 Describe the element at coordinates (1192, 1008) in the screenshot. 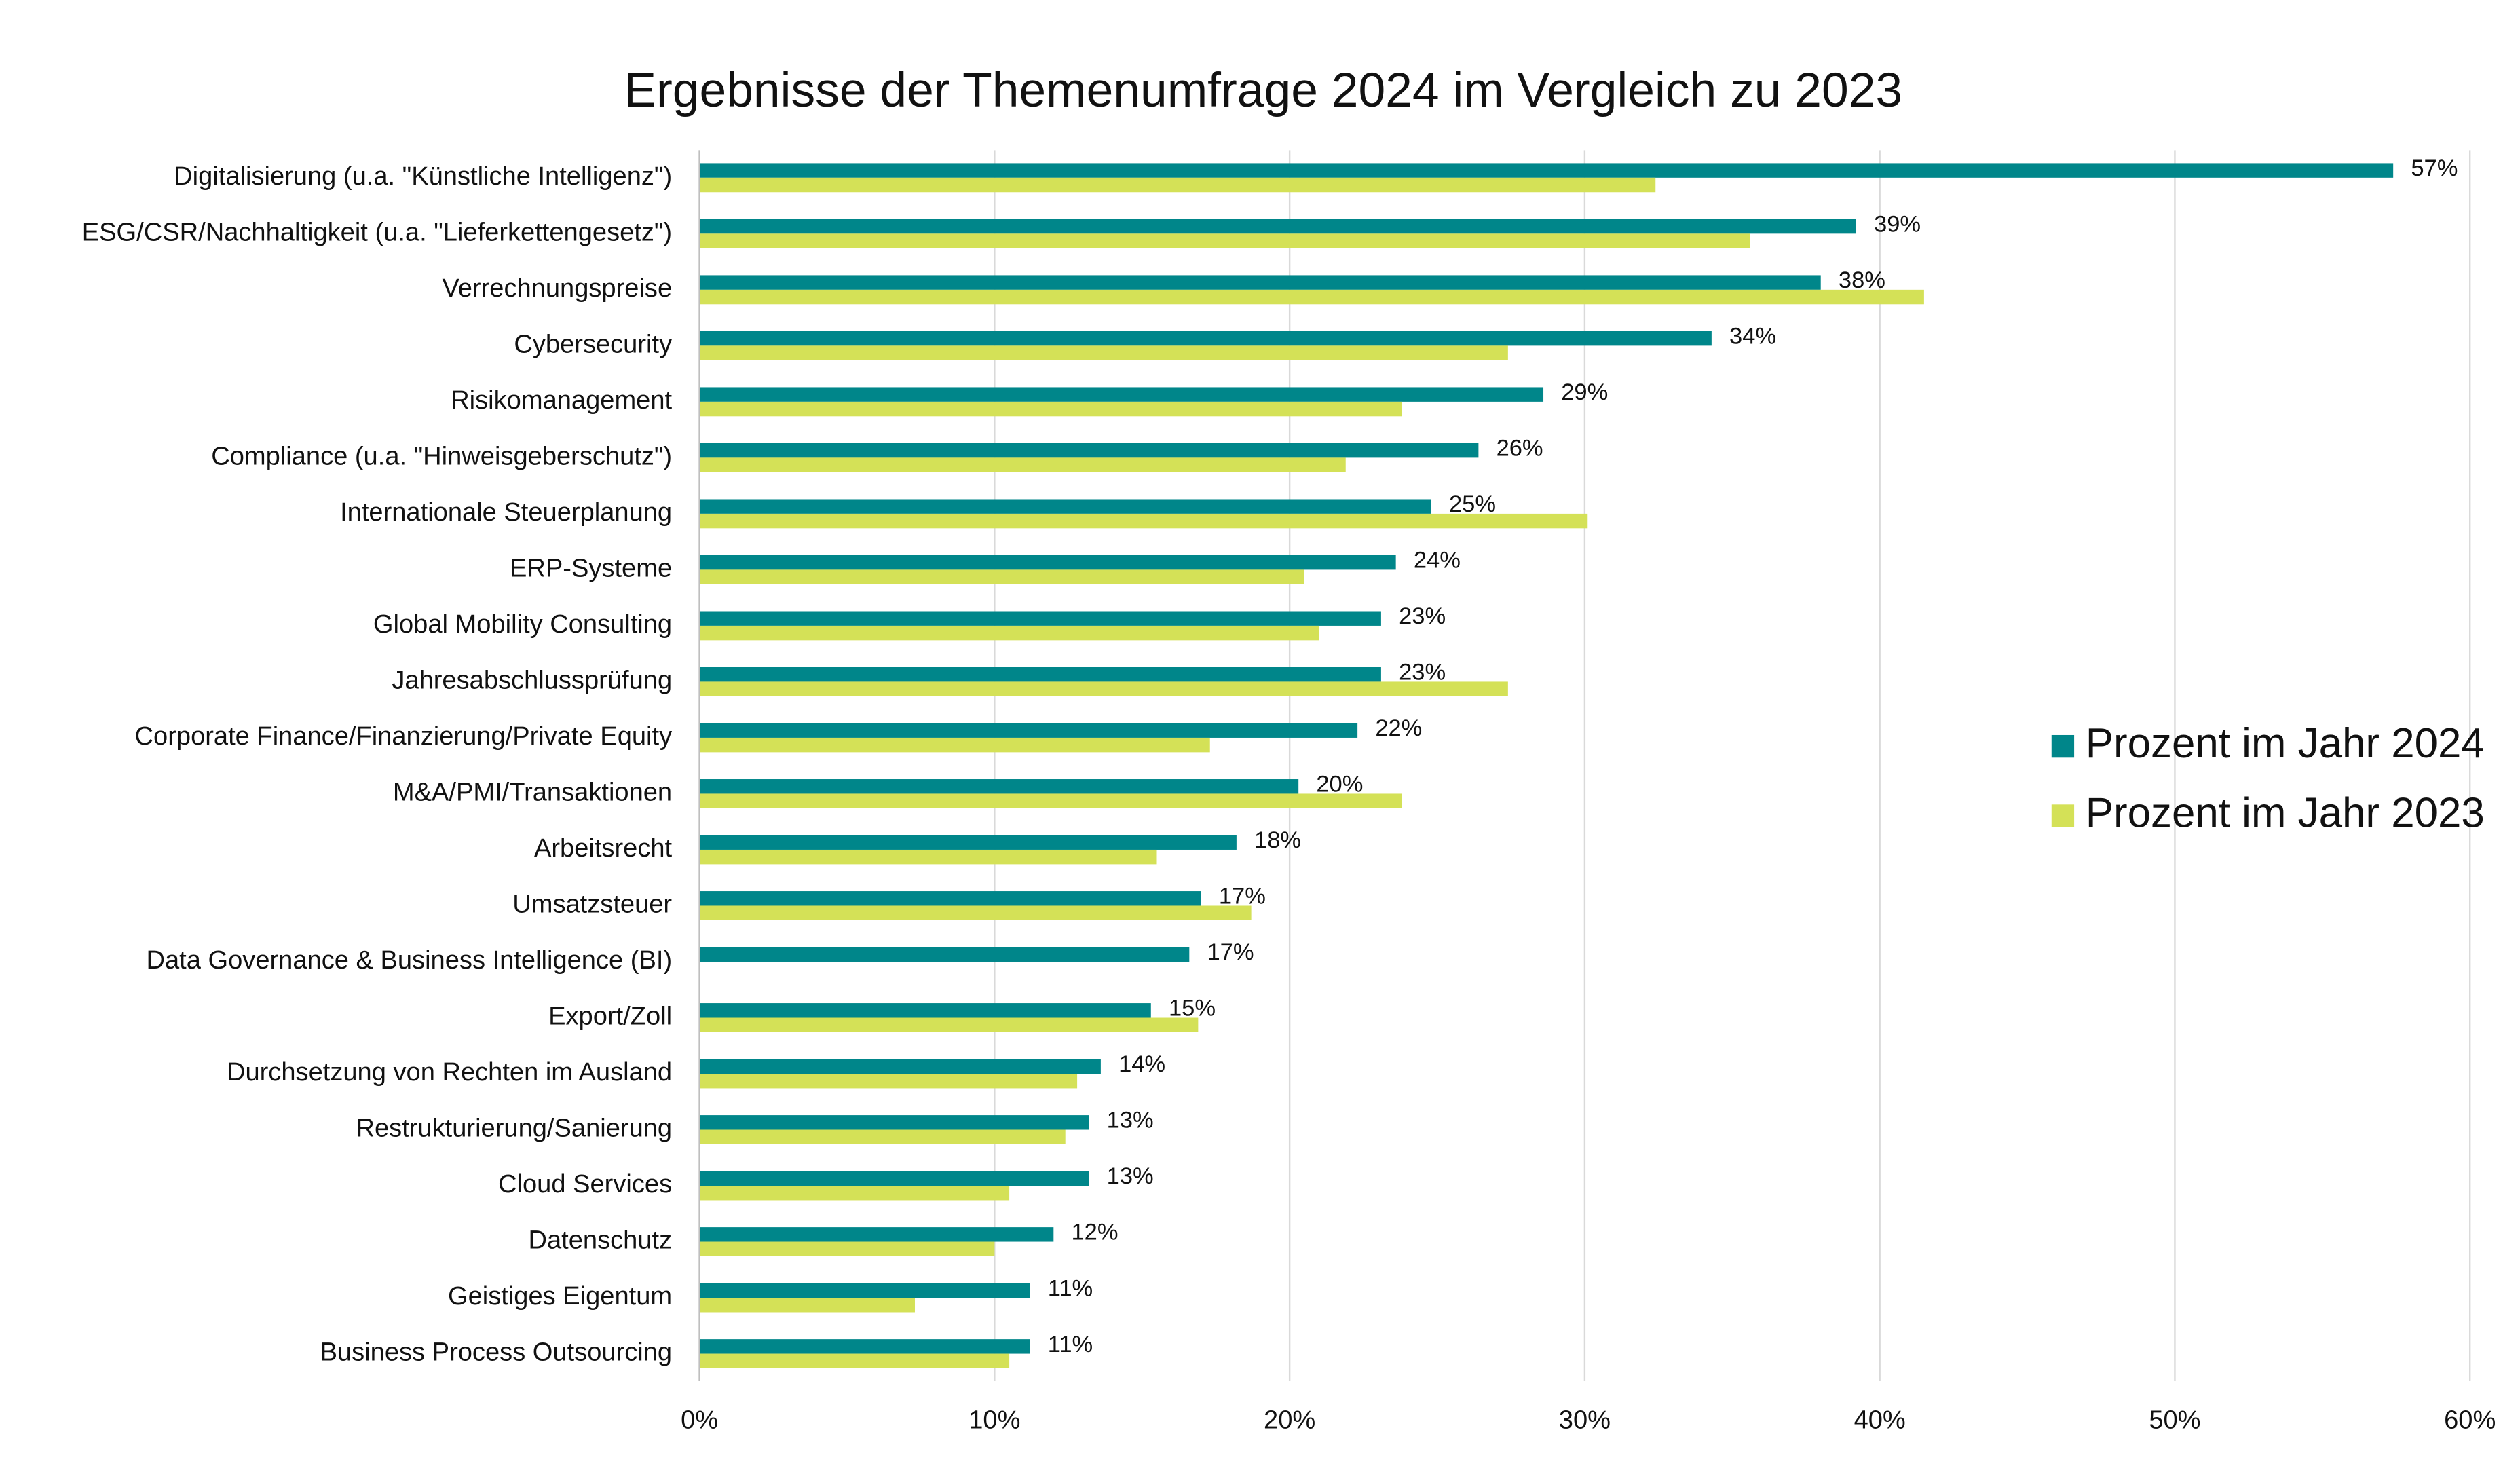

I see `data-label: 15%` at that location.